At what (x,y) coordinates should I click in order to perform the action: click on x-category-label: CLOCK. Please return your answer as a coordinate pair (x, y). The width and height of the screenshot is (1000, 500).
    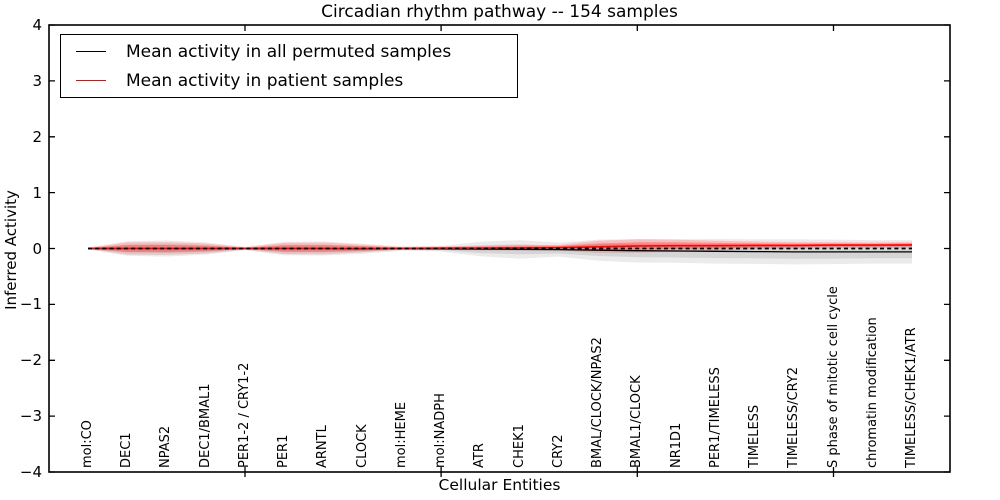
    Looking at the image, I should click on (362, 446).